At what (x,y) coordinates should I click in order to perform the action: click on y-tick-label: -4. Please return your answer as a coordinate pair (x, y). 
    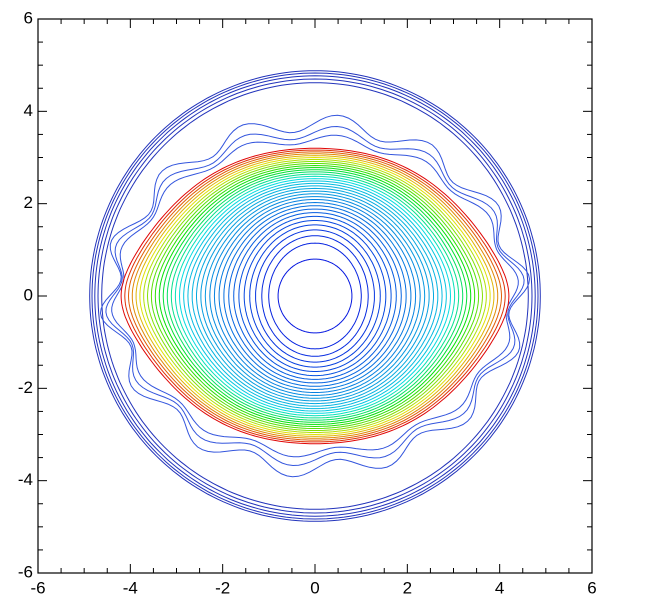
    Looking at the image, I should click on (25, 479).